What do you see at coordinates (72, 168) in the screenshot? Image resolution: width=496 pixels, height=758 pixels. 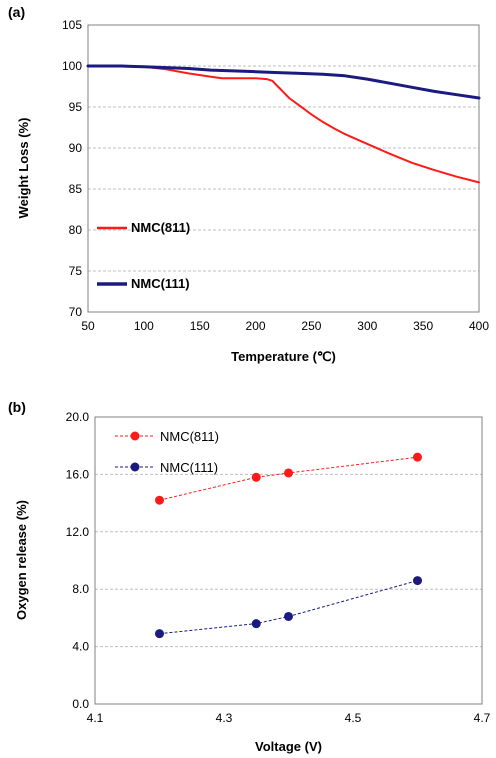 I see `panel-a-y-tick-labels: 70 75 80 85 90 95 100 105` at bounding box center [72, 168].